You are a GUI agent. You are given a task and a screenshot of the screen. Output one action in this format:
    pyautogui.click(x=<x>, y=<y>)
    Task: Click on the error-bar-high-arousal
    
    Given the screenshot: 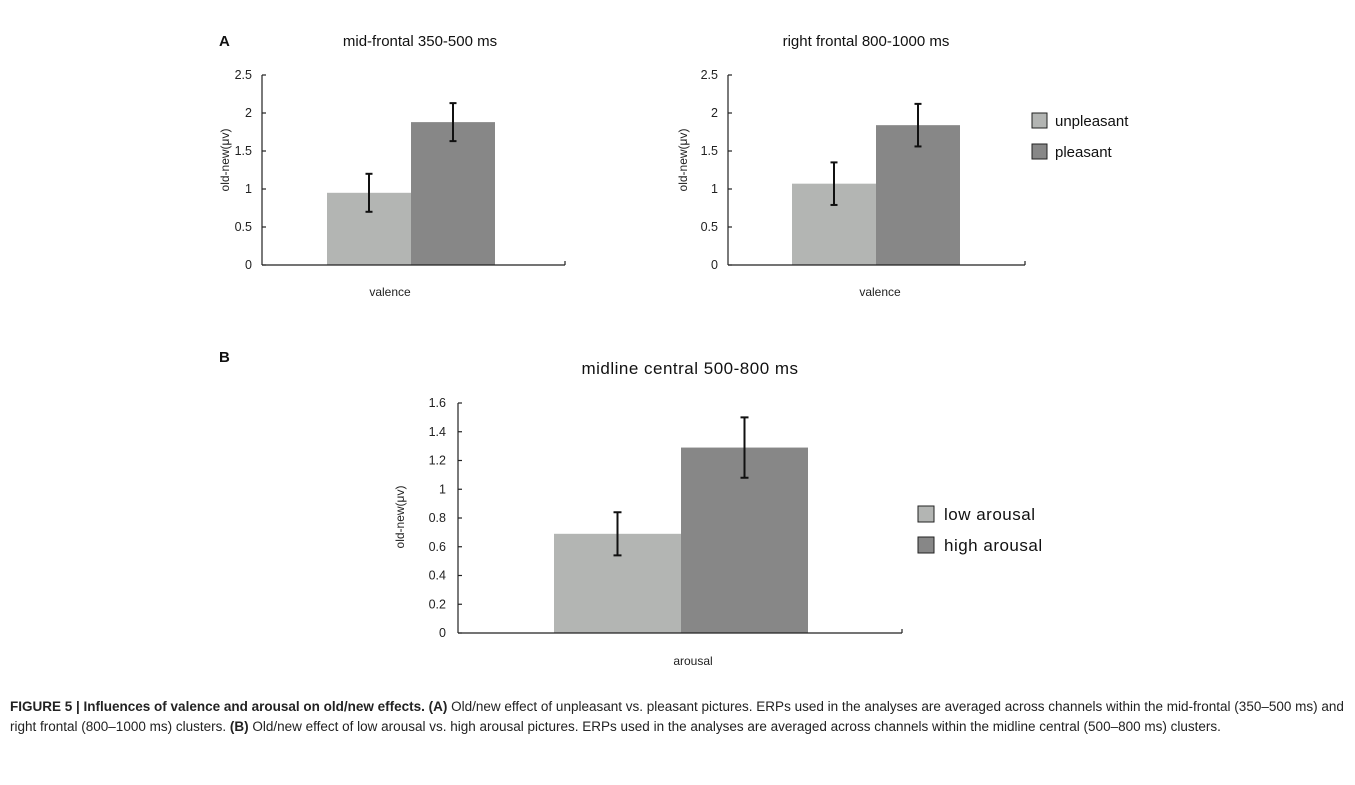 What is the action you would take?
    pyautogui.click(x=744, y=447)
    